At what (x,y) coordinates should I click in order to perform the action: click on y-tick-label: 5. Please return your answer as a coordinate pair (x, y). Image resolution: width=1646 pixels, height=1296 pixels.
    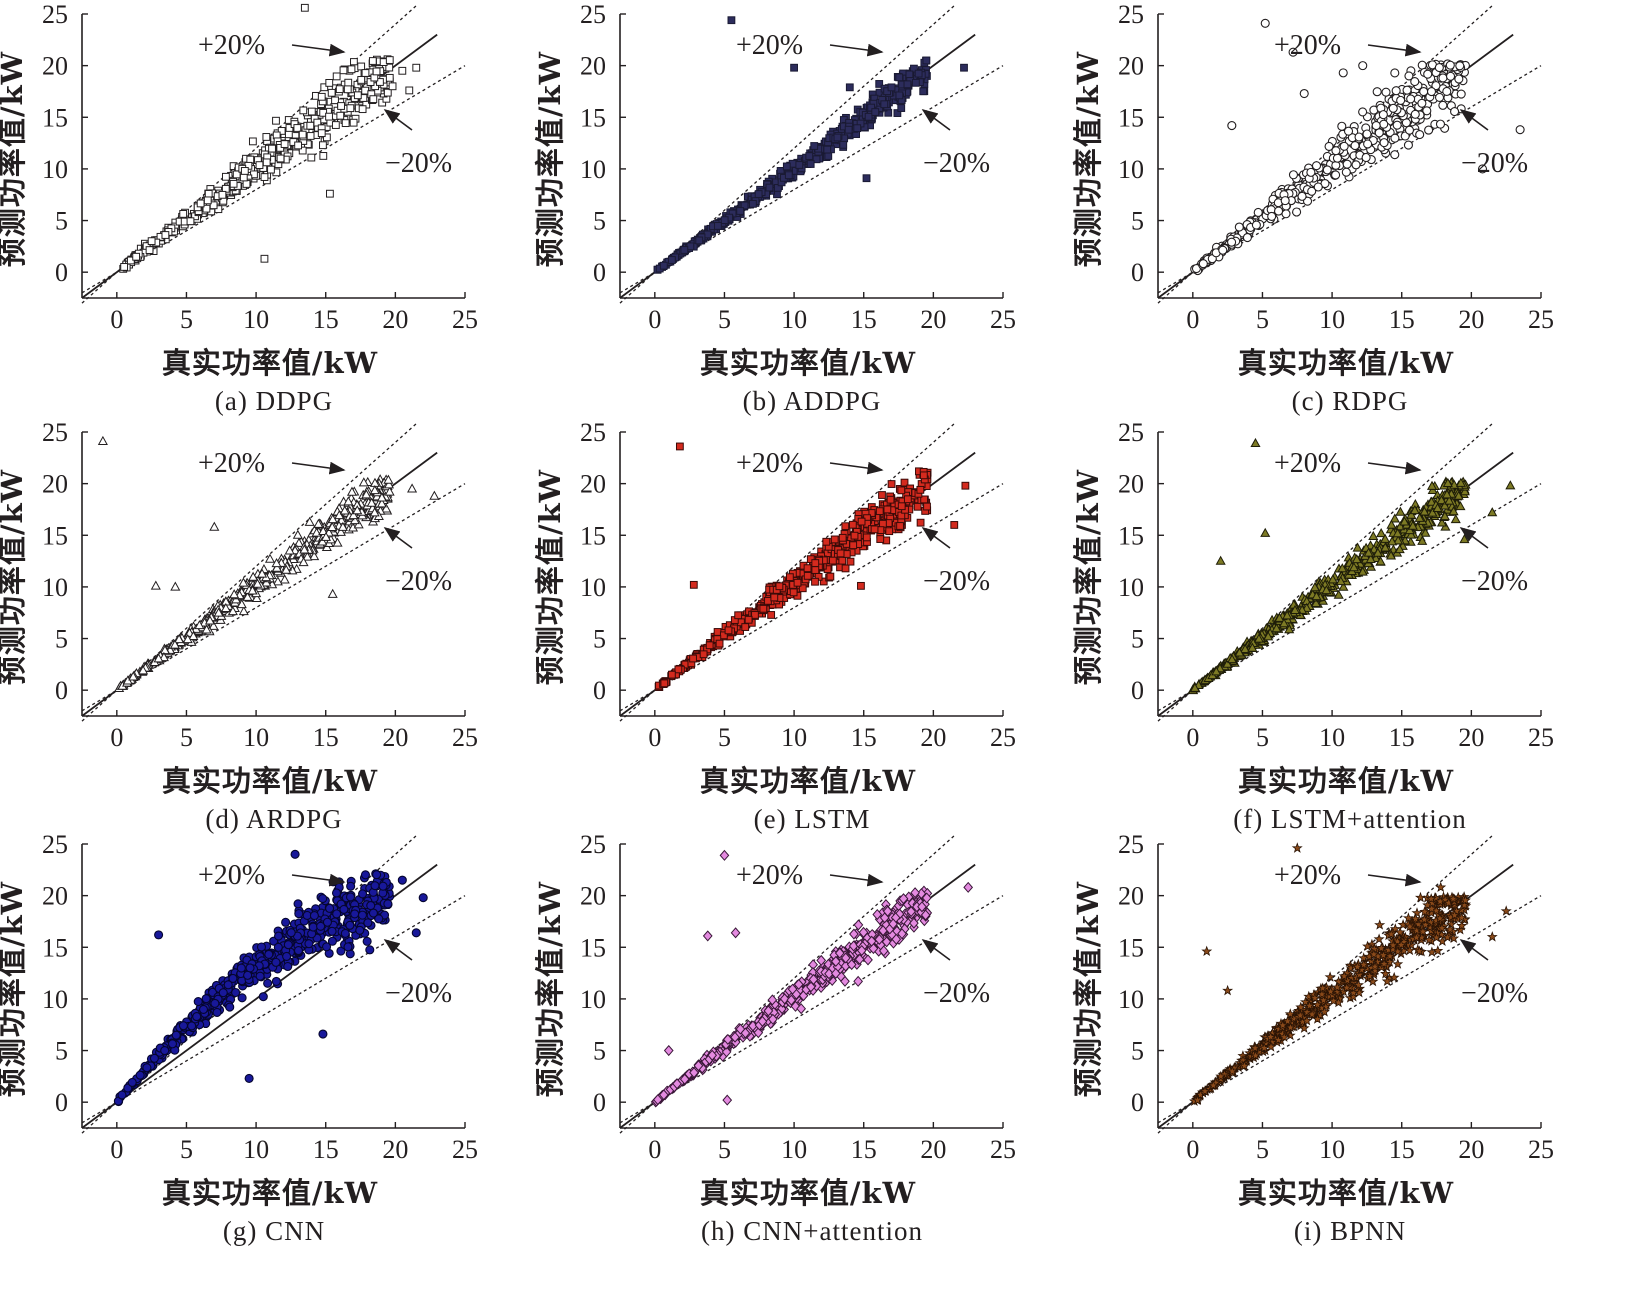
    Looking at the image, I should click on (599, 221).